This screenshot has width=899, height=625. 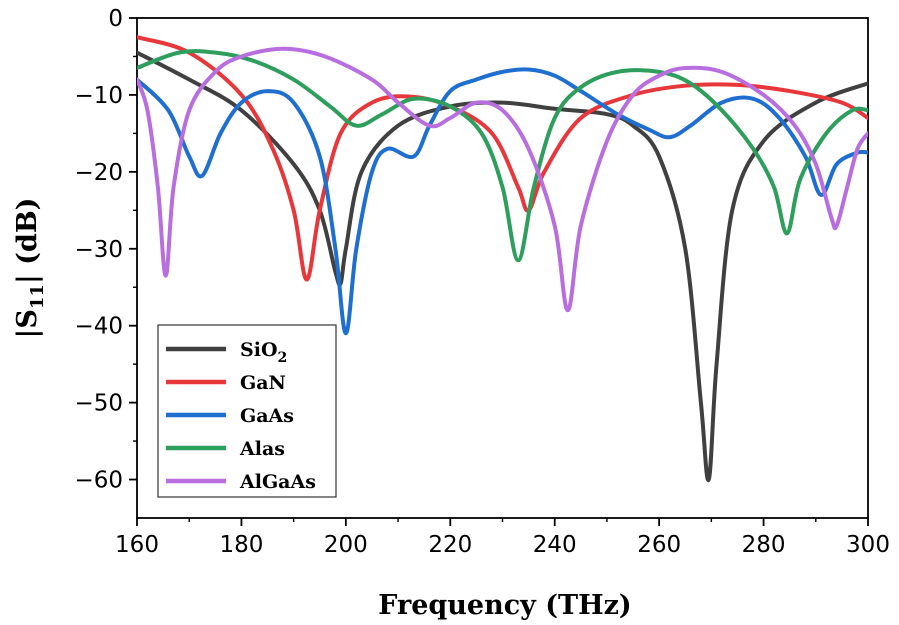 What do you see at coordinates (137, 545) in the screenshot?
I see `x-tick-label: 160` at bounding box center [137, 545].